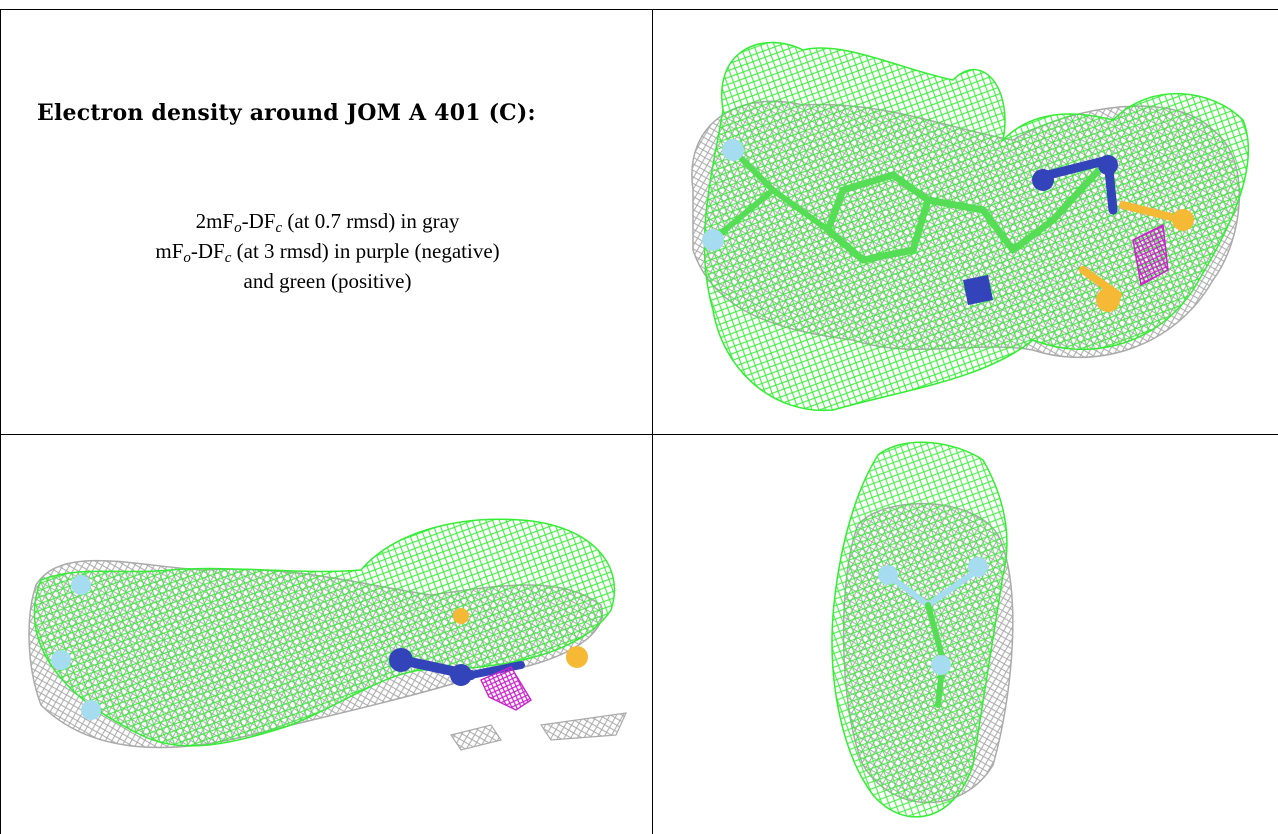 This screenshot has height=834, width=1278. What do you see at coordinates (583, 726) in the screenshot?
I see `gray-fragment-b` at bounding box center [583, 726].